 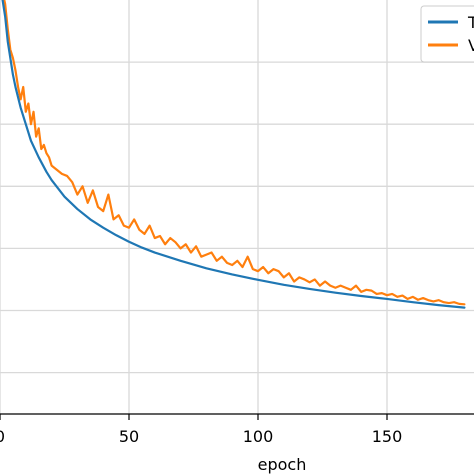 What do you see at coordinates (201, 436) in the screenshot?
I see `x-tick-labels: 0 50 100 150` at bounding box center [201, 436].